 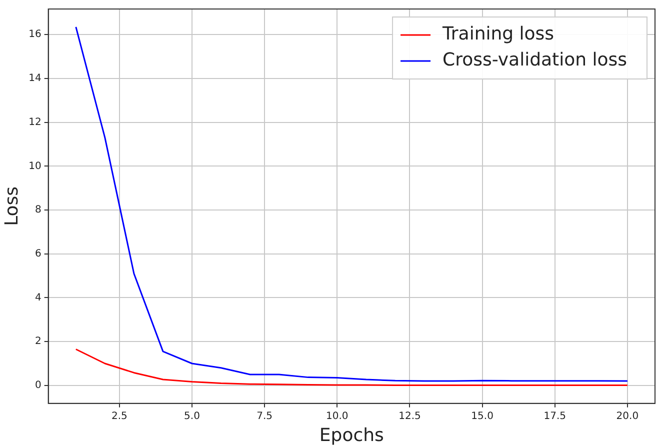 I want to click on x-tick-label: 12.5, so click(x=409, y=416).